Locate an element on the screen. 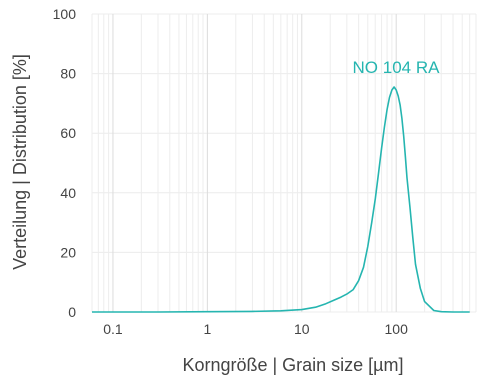 The width and height of the screenshot is (486, 379). y-tick-label: 20 is located at coordinates (68, 252).